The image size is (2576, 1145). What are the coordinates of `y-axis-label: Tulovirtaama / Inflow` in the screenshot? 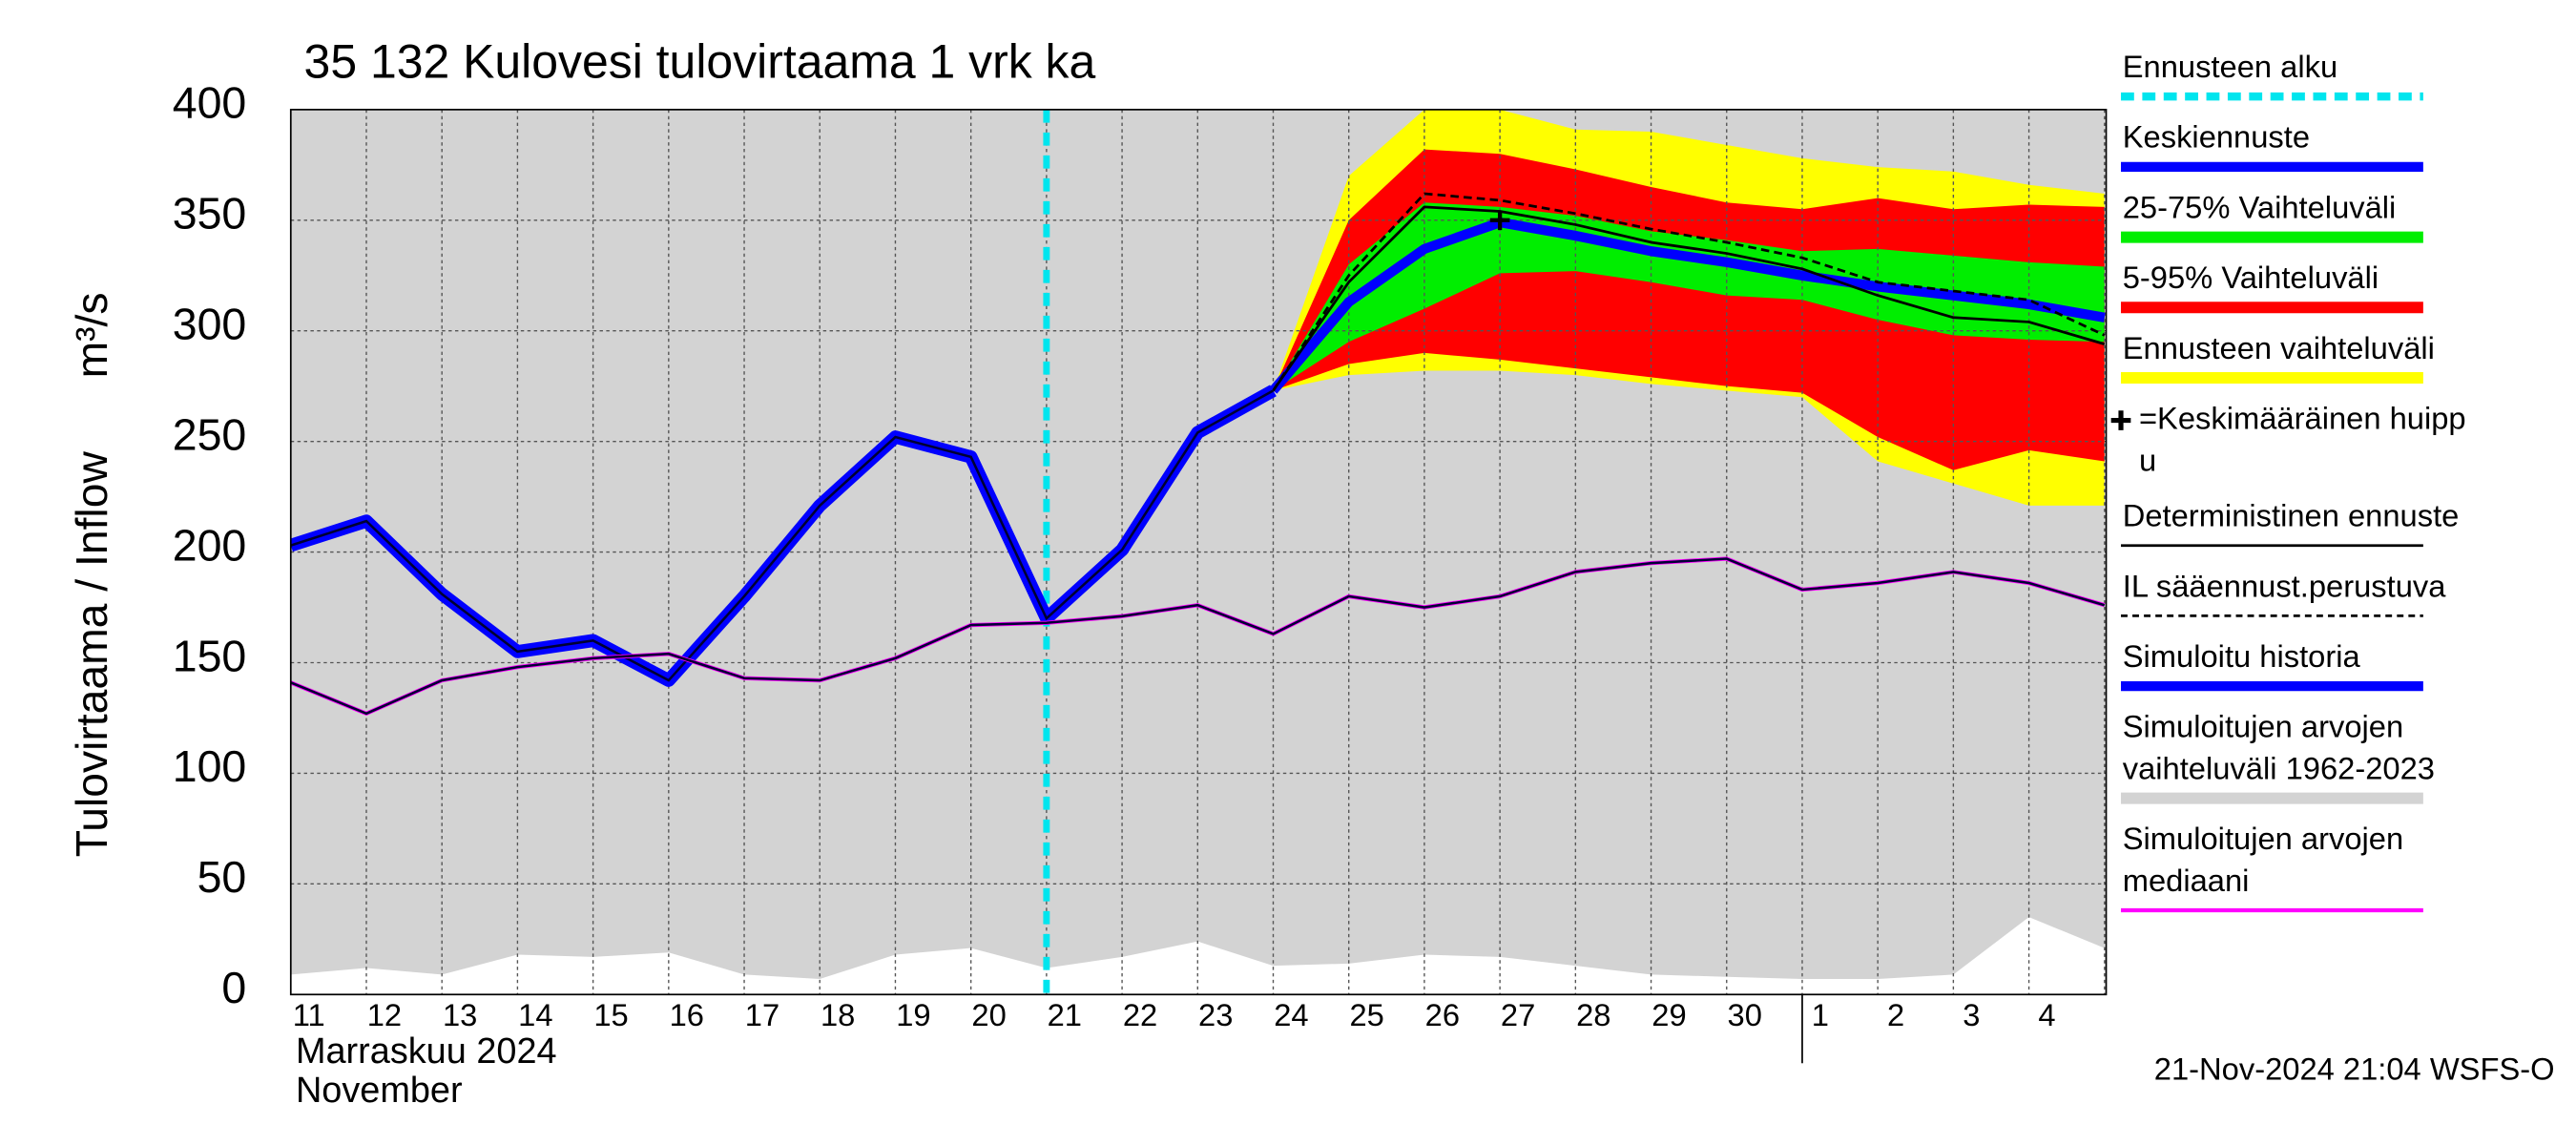 It's located at (91, 654).